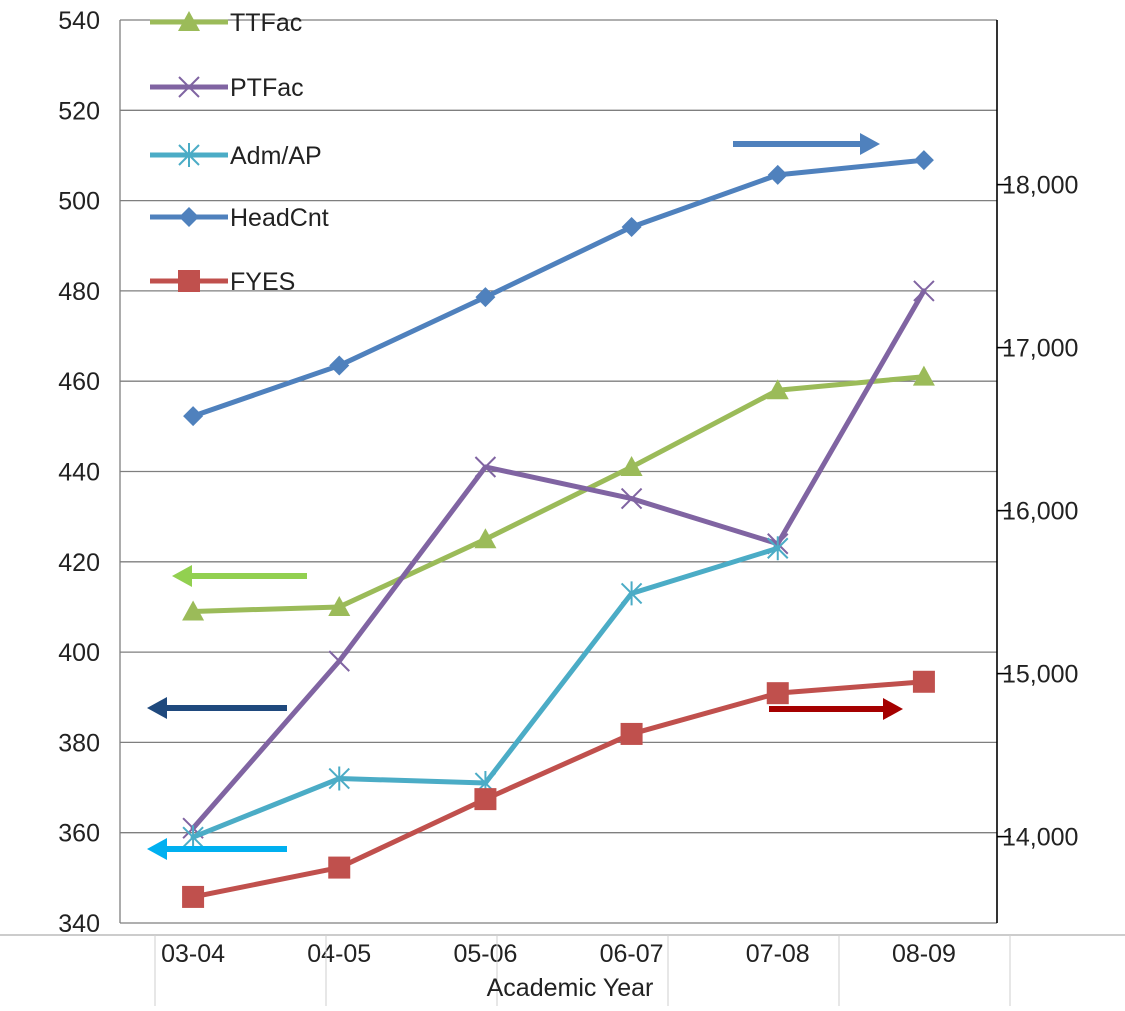  What do you see at coordinates (79, 563) in the screenshot?
I see `y-left-tick-label: 420` at bounding box center [79, 563].